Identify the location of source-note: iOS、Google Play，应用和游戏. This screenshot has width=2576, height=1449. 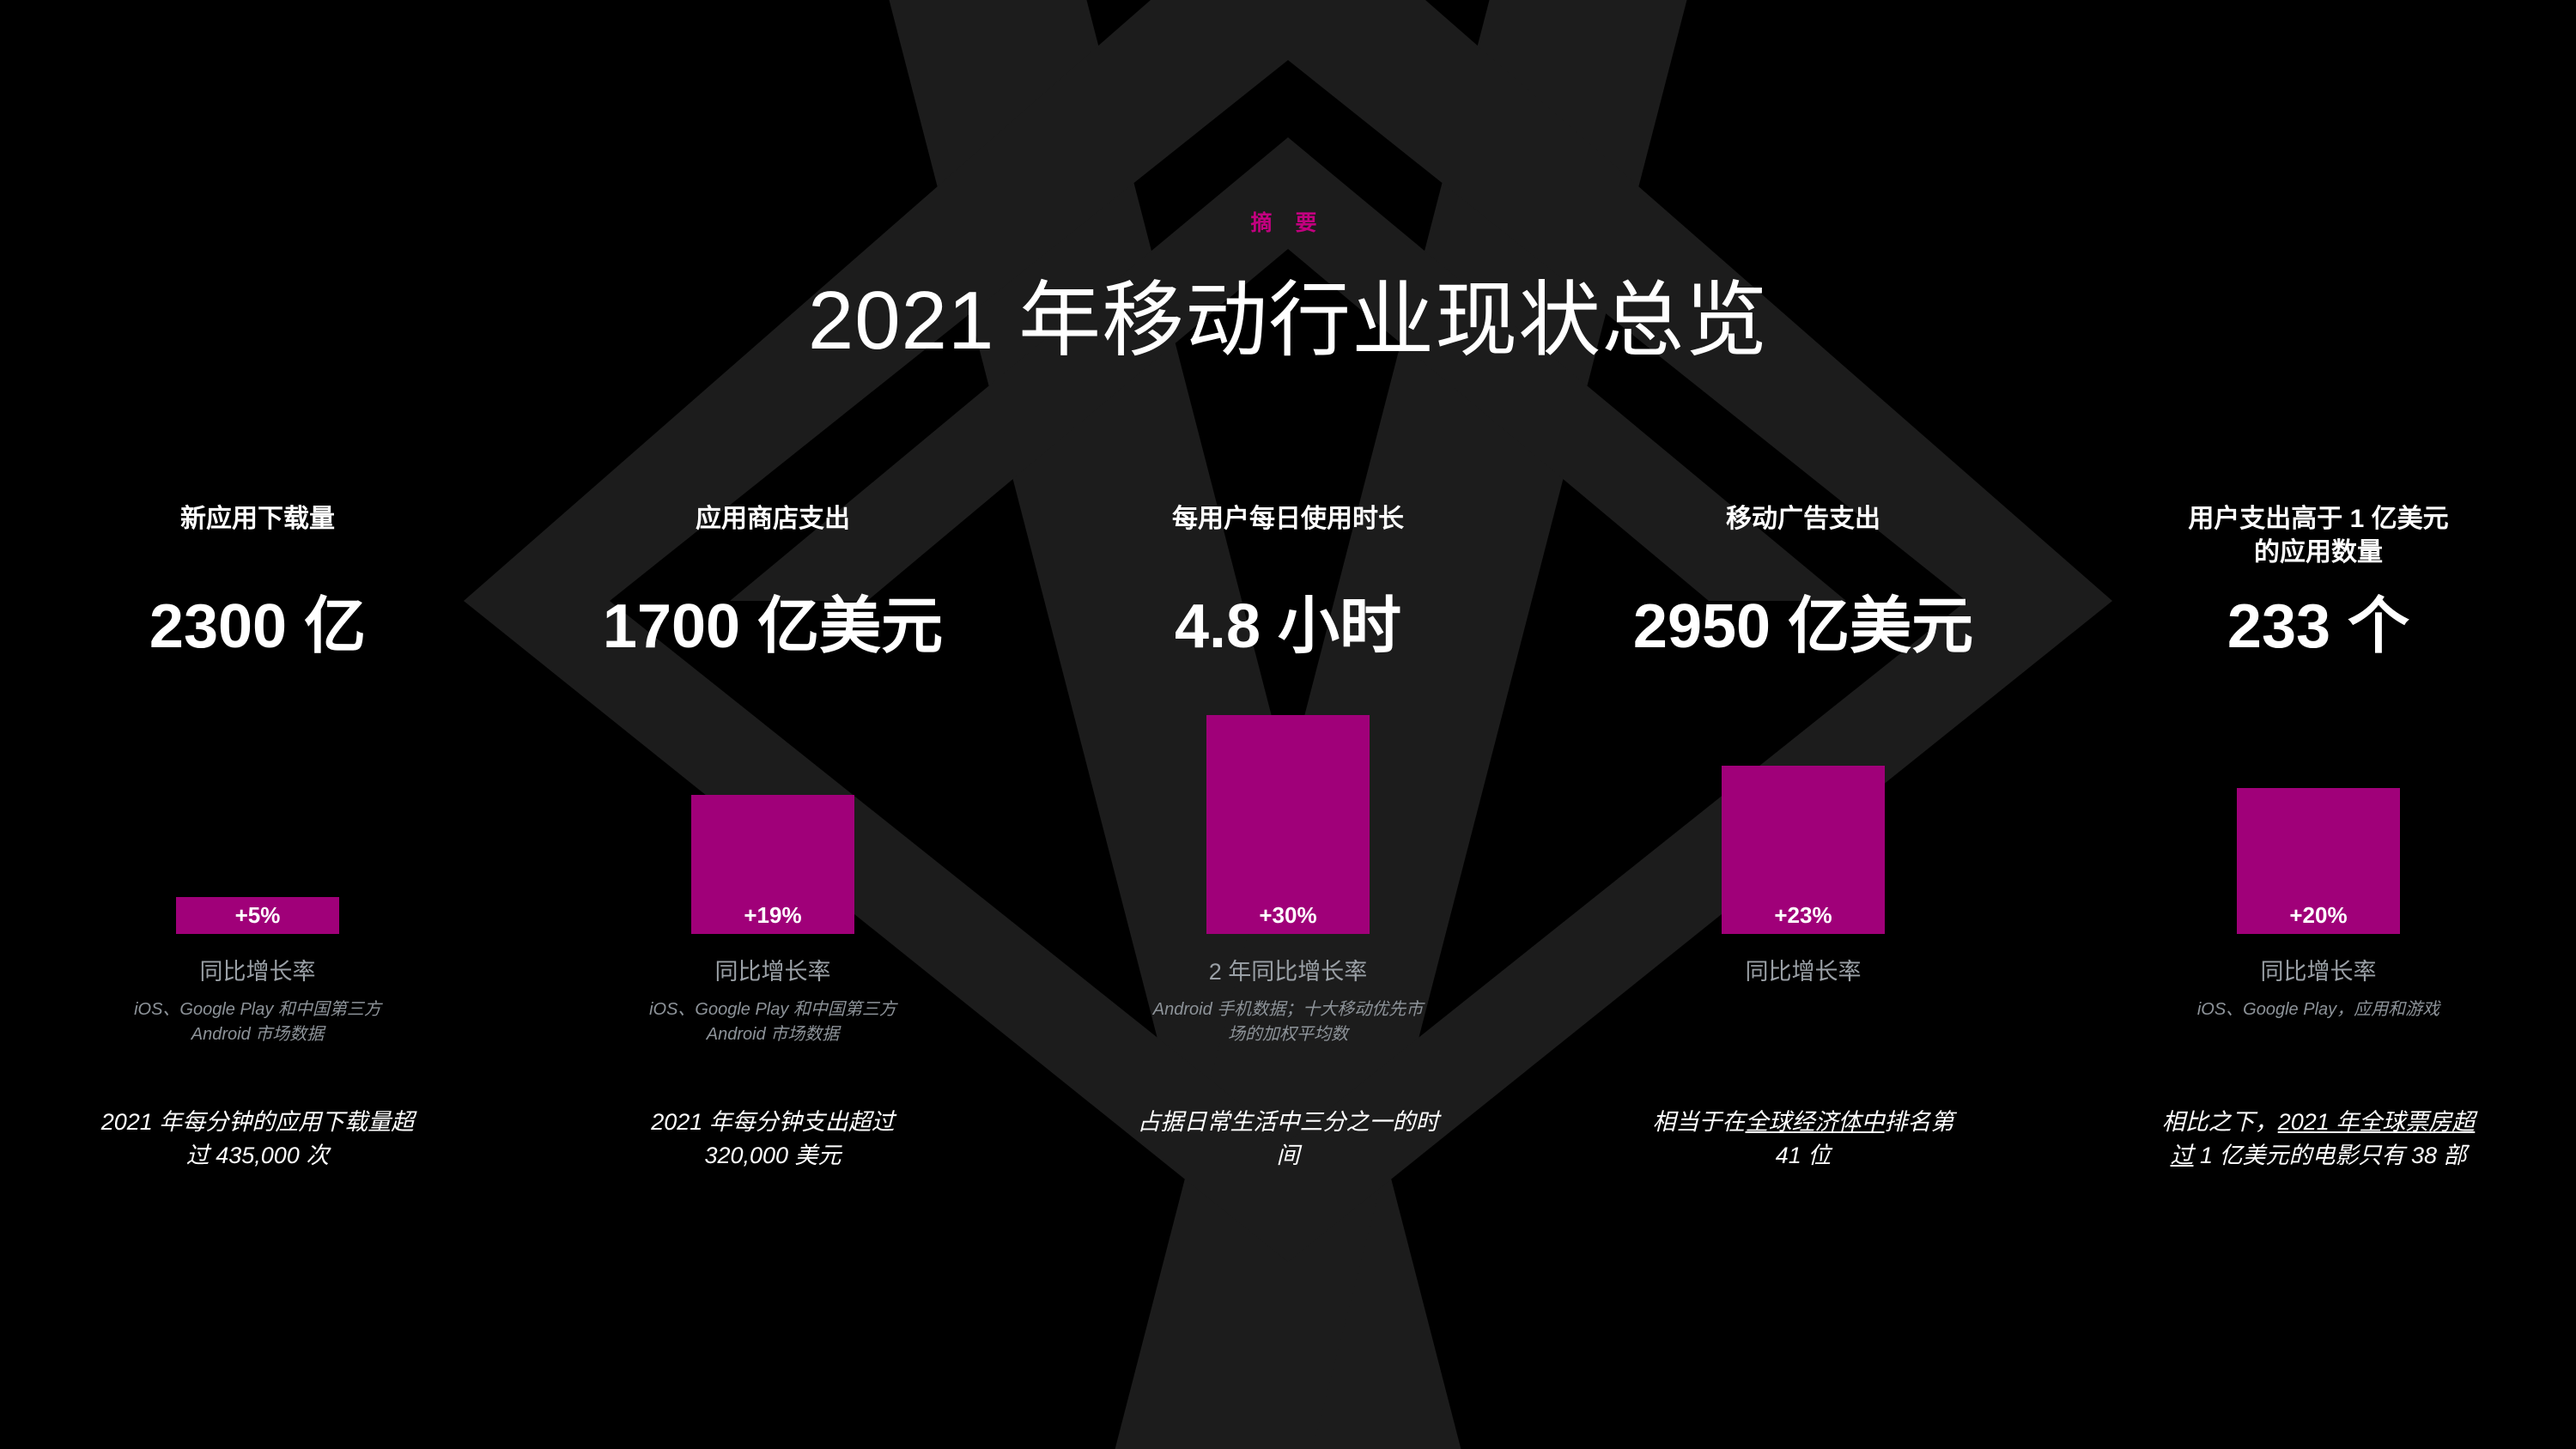
(2318, 1010).